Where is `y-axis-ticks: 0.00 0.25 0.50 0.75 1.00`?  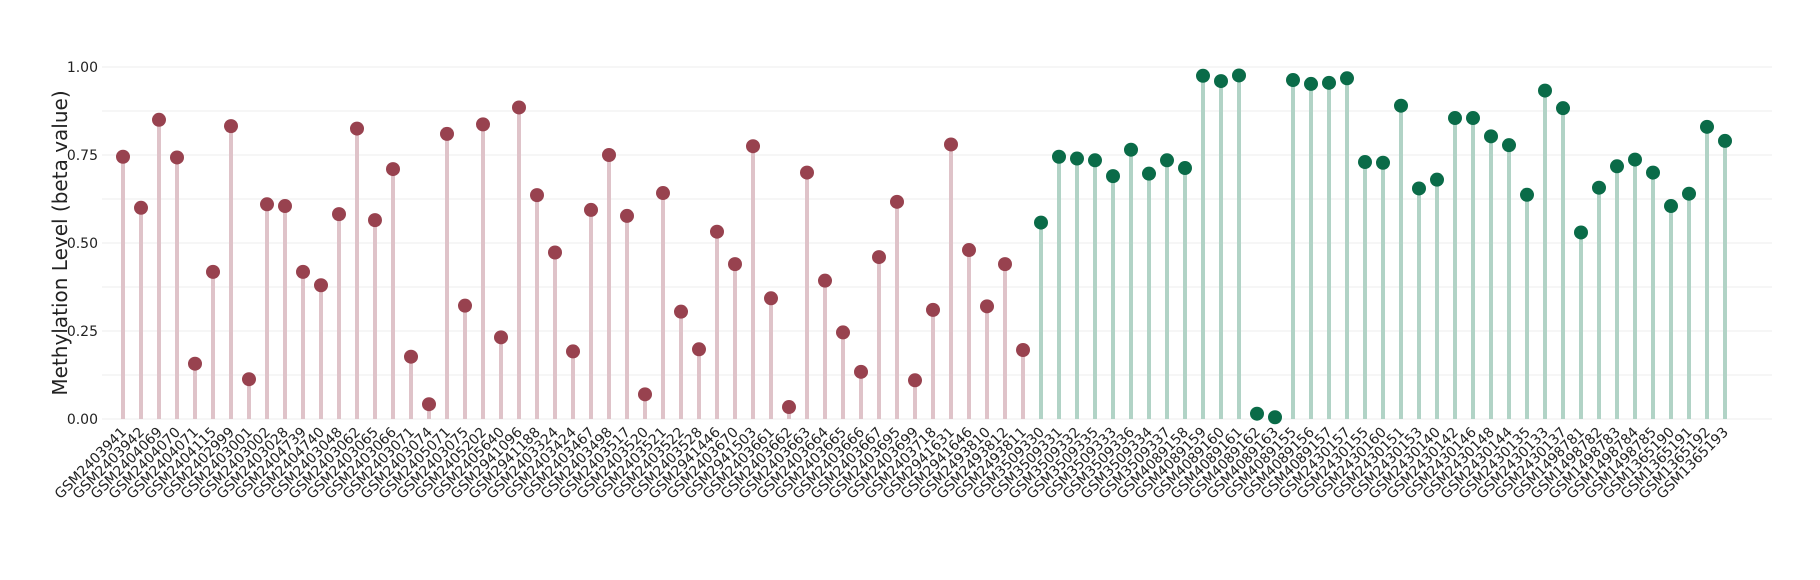 y-axis-ticks: 0.00 0.25 0.50 0.75 1.00 is located at coordinates (82, 244).